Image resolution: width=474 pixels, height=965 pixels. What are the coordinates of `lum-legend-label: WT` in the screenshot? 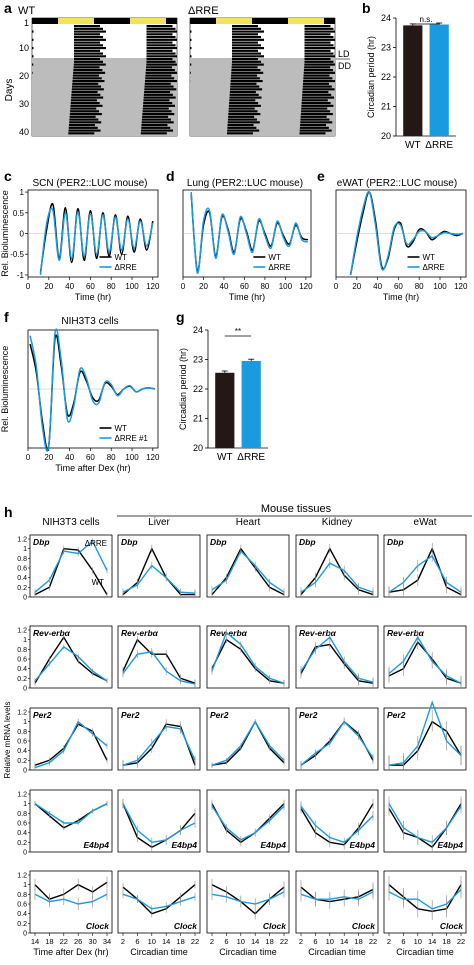 It's located at (121, 428).